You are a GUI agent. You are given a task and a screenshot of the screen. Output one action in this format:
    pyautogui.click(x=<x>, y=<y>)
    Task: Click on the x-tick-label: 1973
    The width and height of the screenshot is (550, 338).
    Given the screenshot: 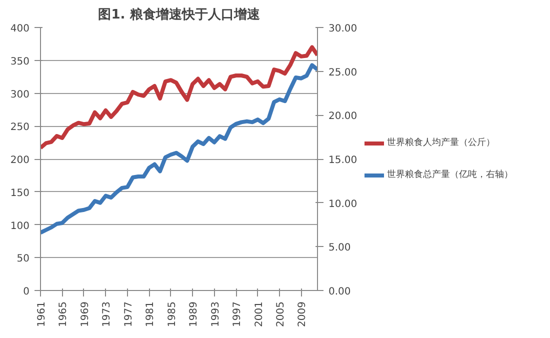 What is the action you would take?
    pyautogui.click(x=107, y=314)
    